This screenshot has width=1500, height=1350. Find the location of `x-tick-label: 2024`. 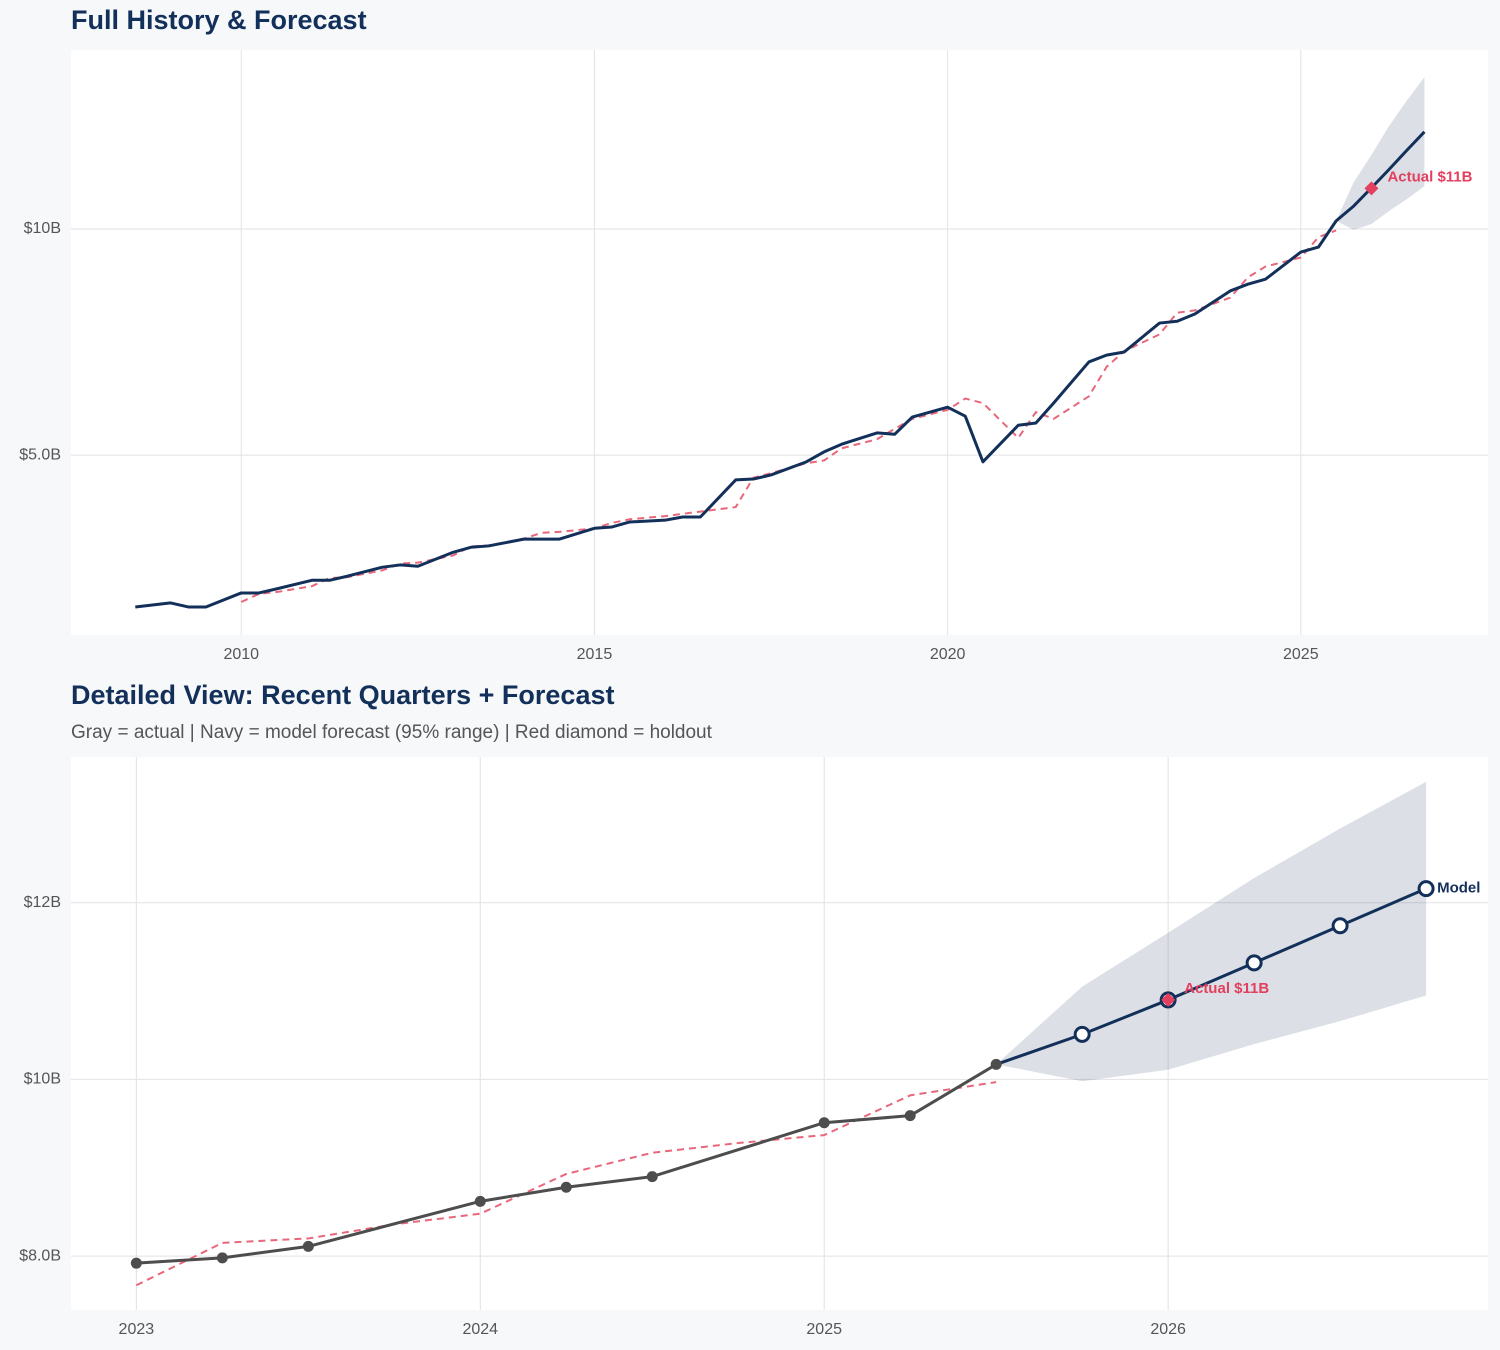

x-tick-label: 2024 is located at coordinates (480, 1329).